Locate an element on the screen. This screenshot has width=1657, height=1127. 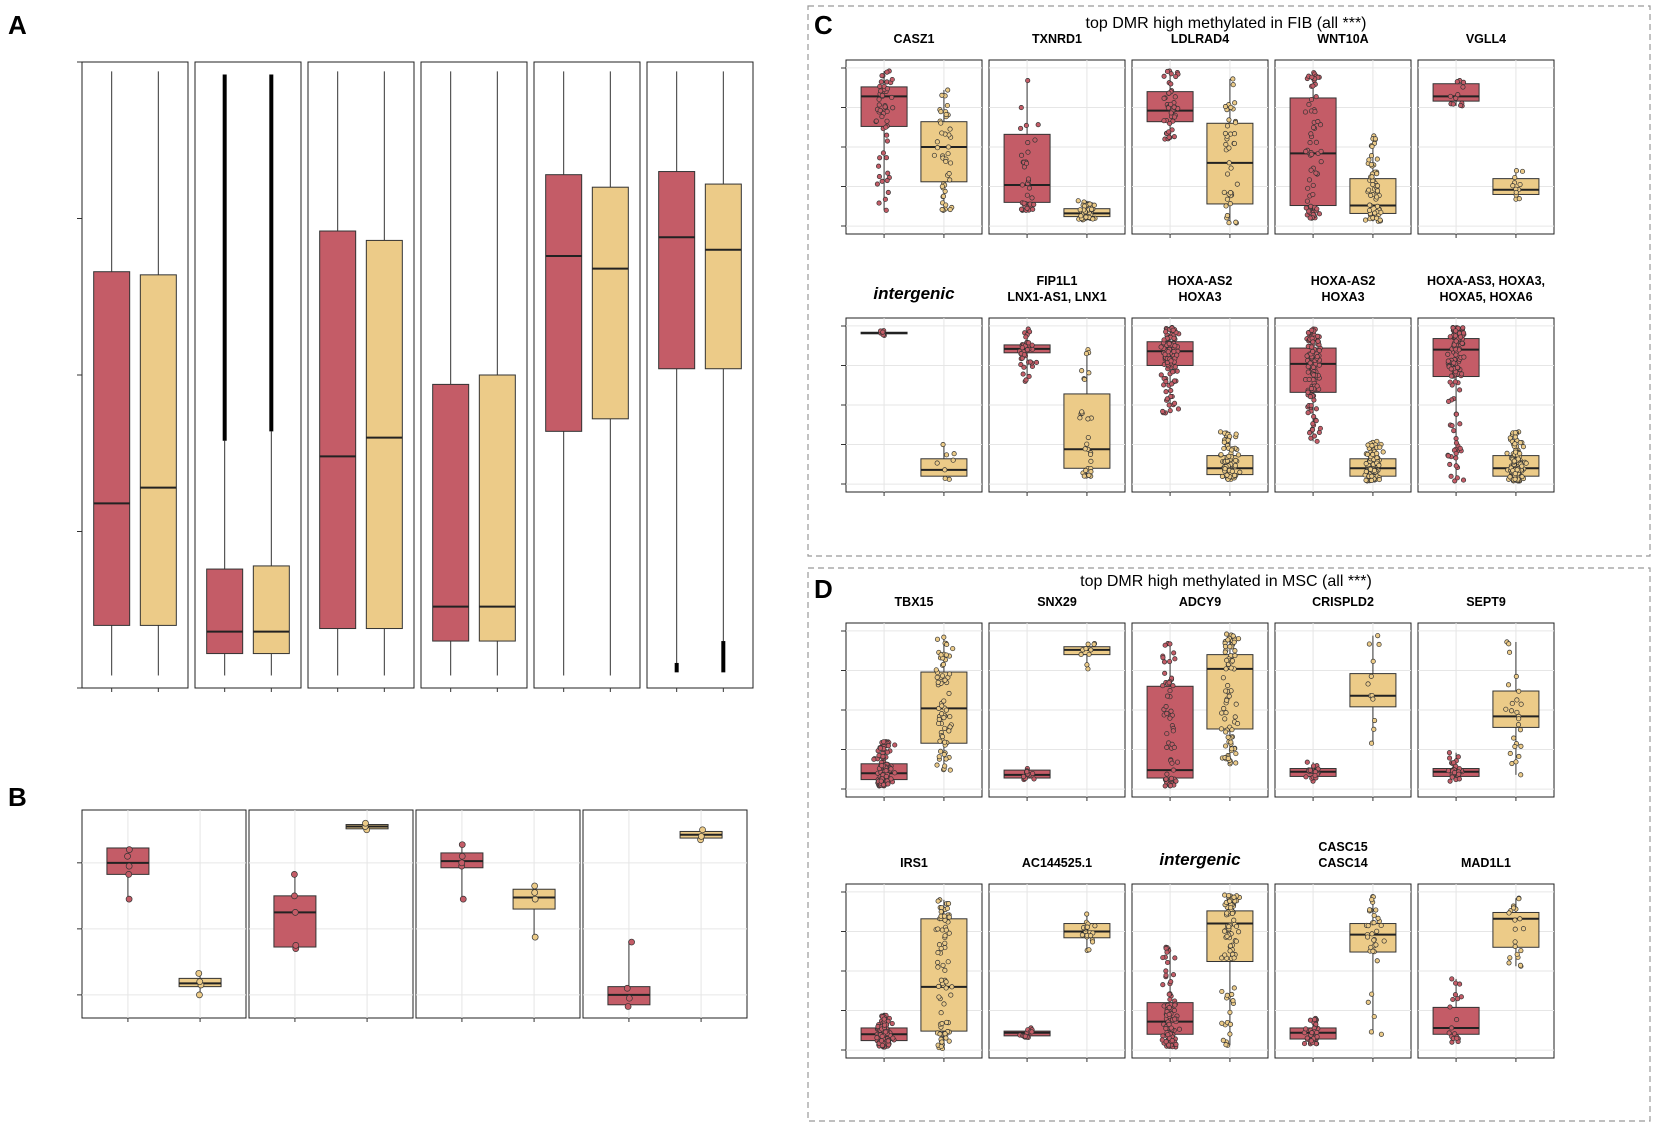
box-fib is located at coordinates (451, 512).